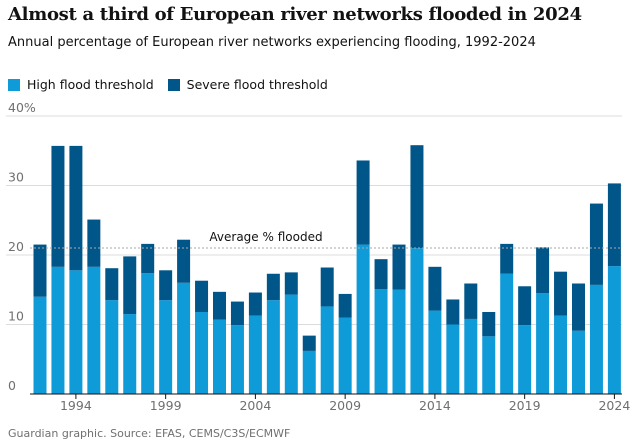 The height and width of the screenshot is (446, 635). What do you see at coordinates (326, 239) in the screenshot?
I see `average-line: Average % flooded` at bounding box center [326, 239].